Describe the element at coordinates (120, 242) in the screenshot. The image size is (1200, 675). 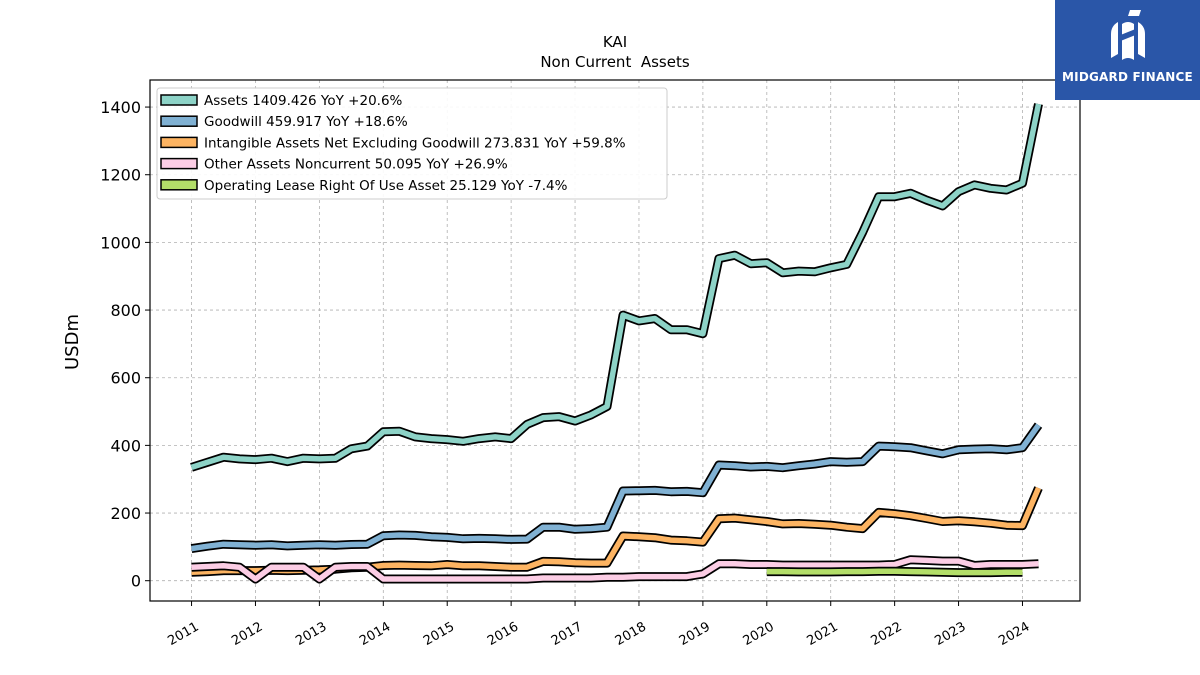
I see `y-tick-label: 1000` at that location.